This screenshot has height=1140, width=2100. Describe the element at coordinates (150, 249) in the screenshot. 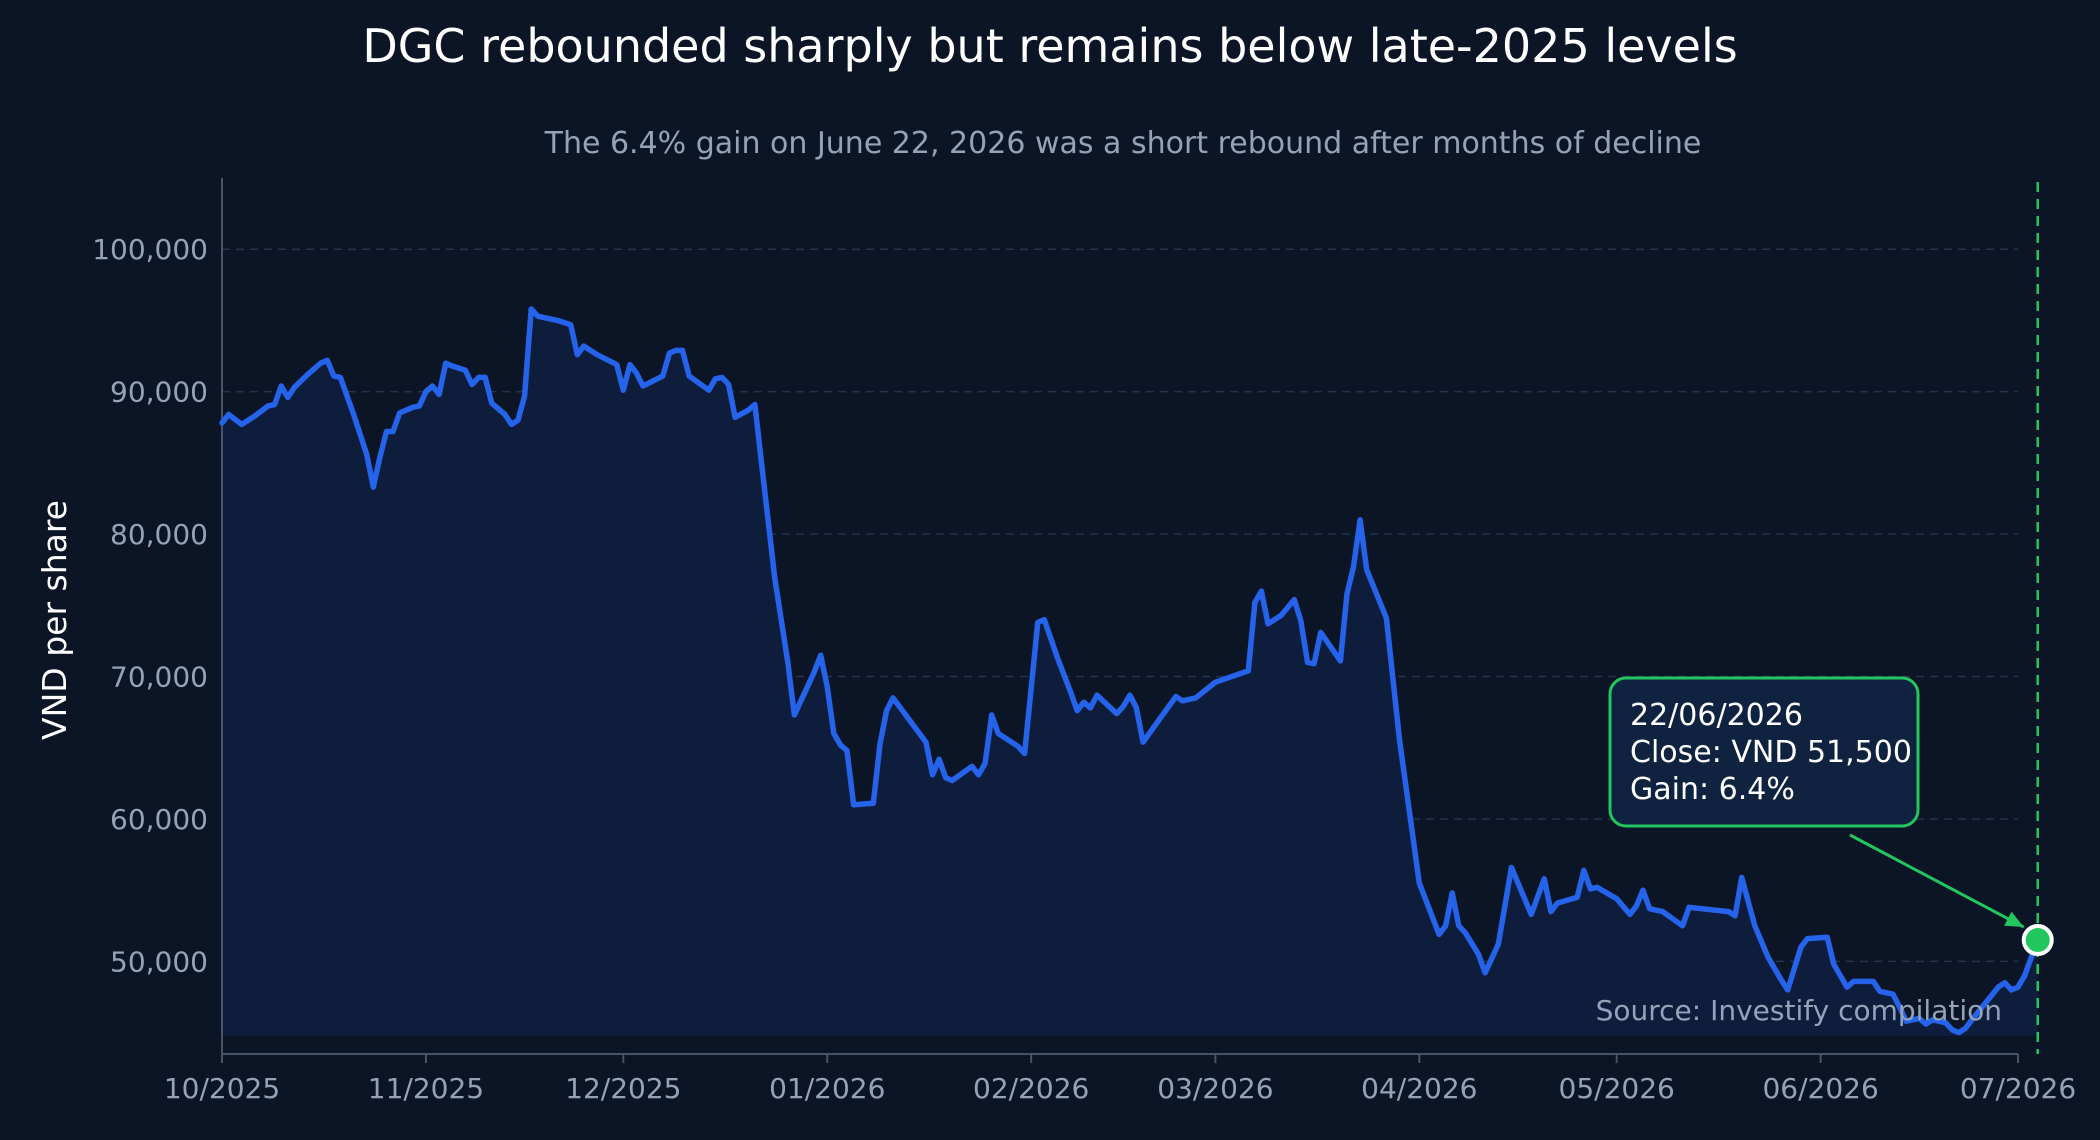

I see `y-tick-label: 100,000` at that location.